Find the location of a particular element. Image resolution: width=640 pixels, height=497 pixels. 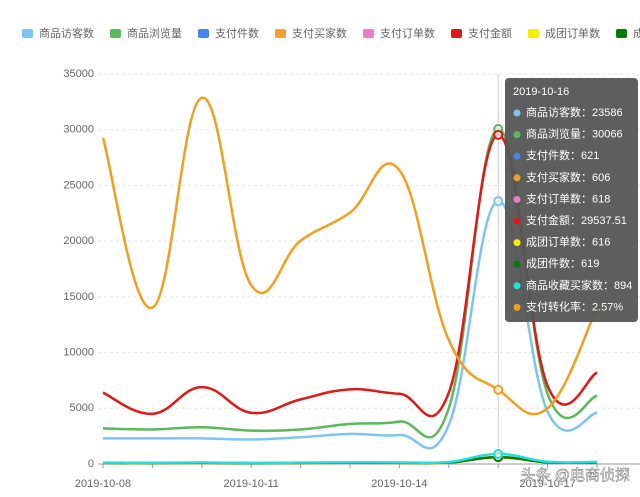

tooltip-row: 成团订单数：616 is located at coordinates (568, 242).